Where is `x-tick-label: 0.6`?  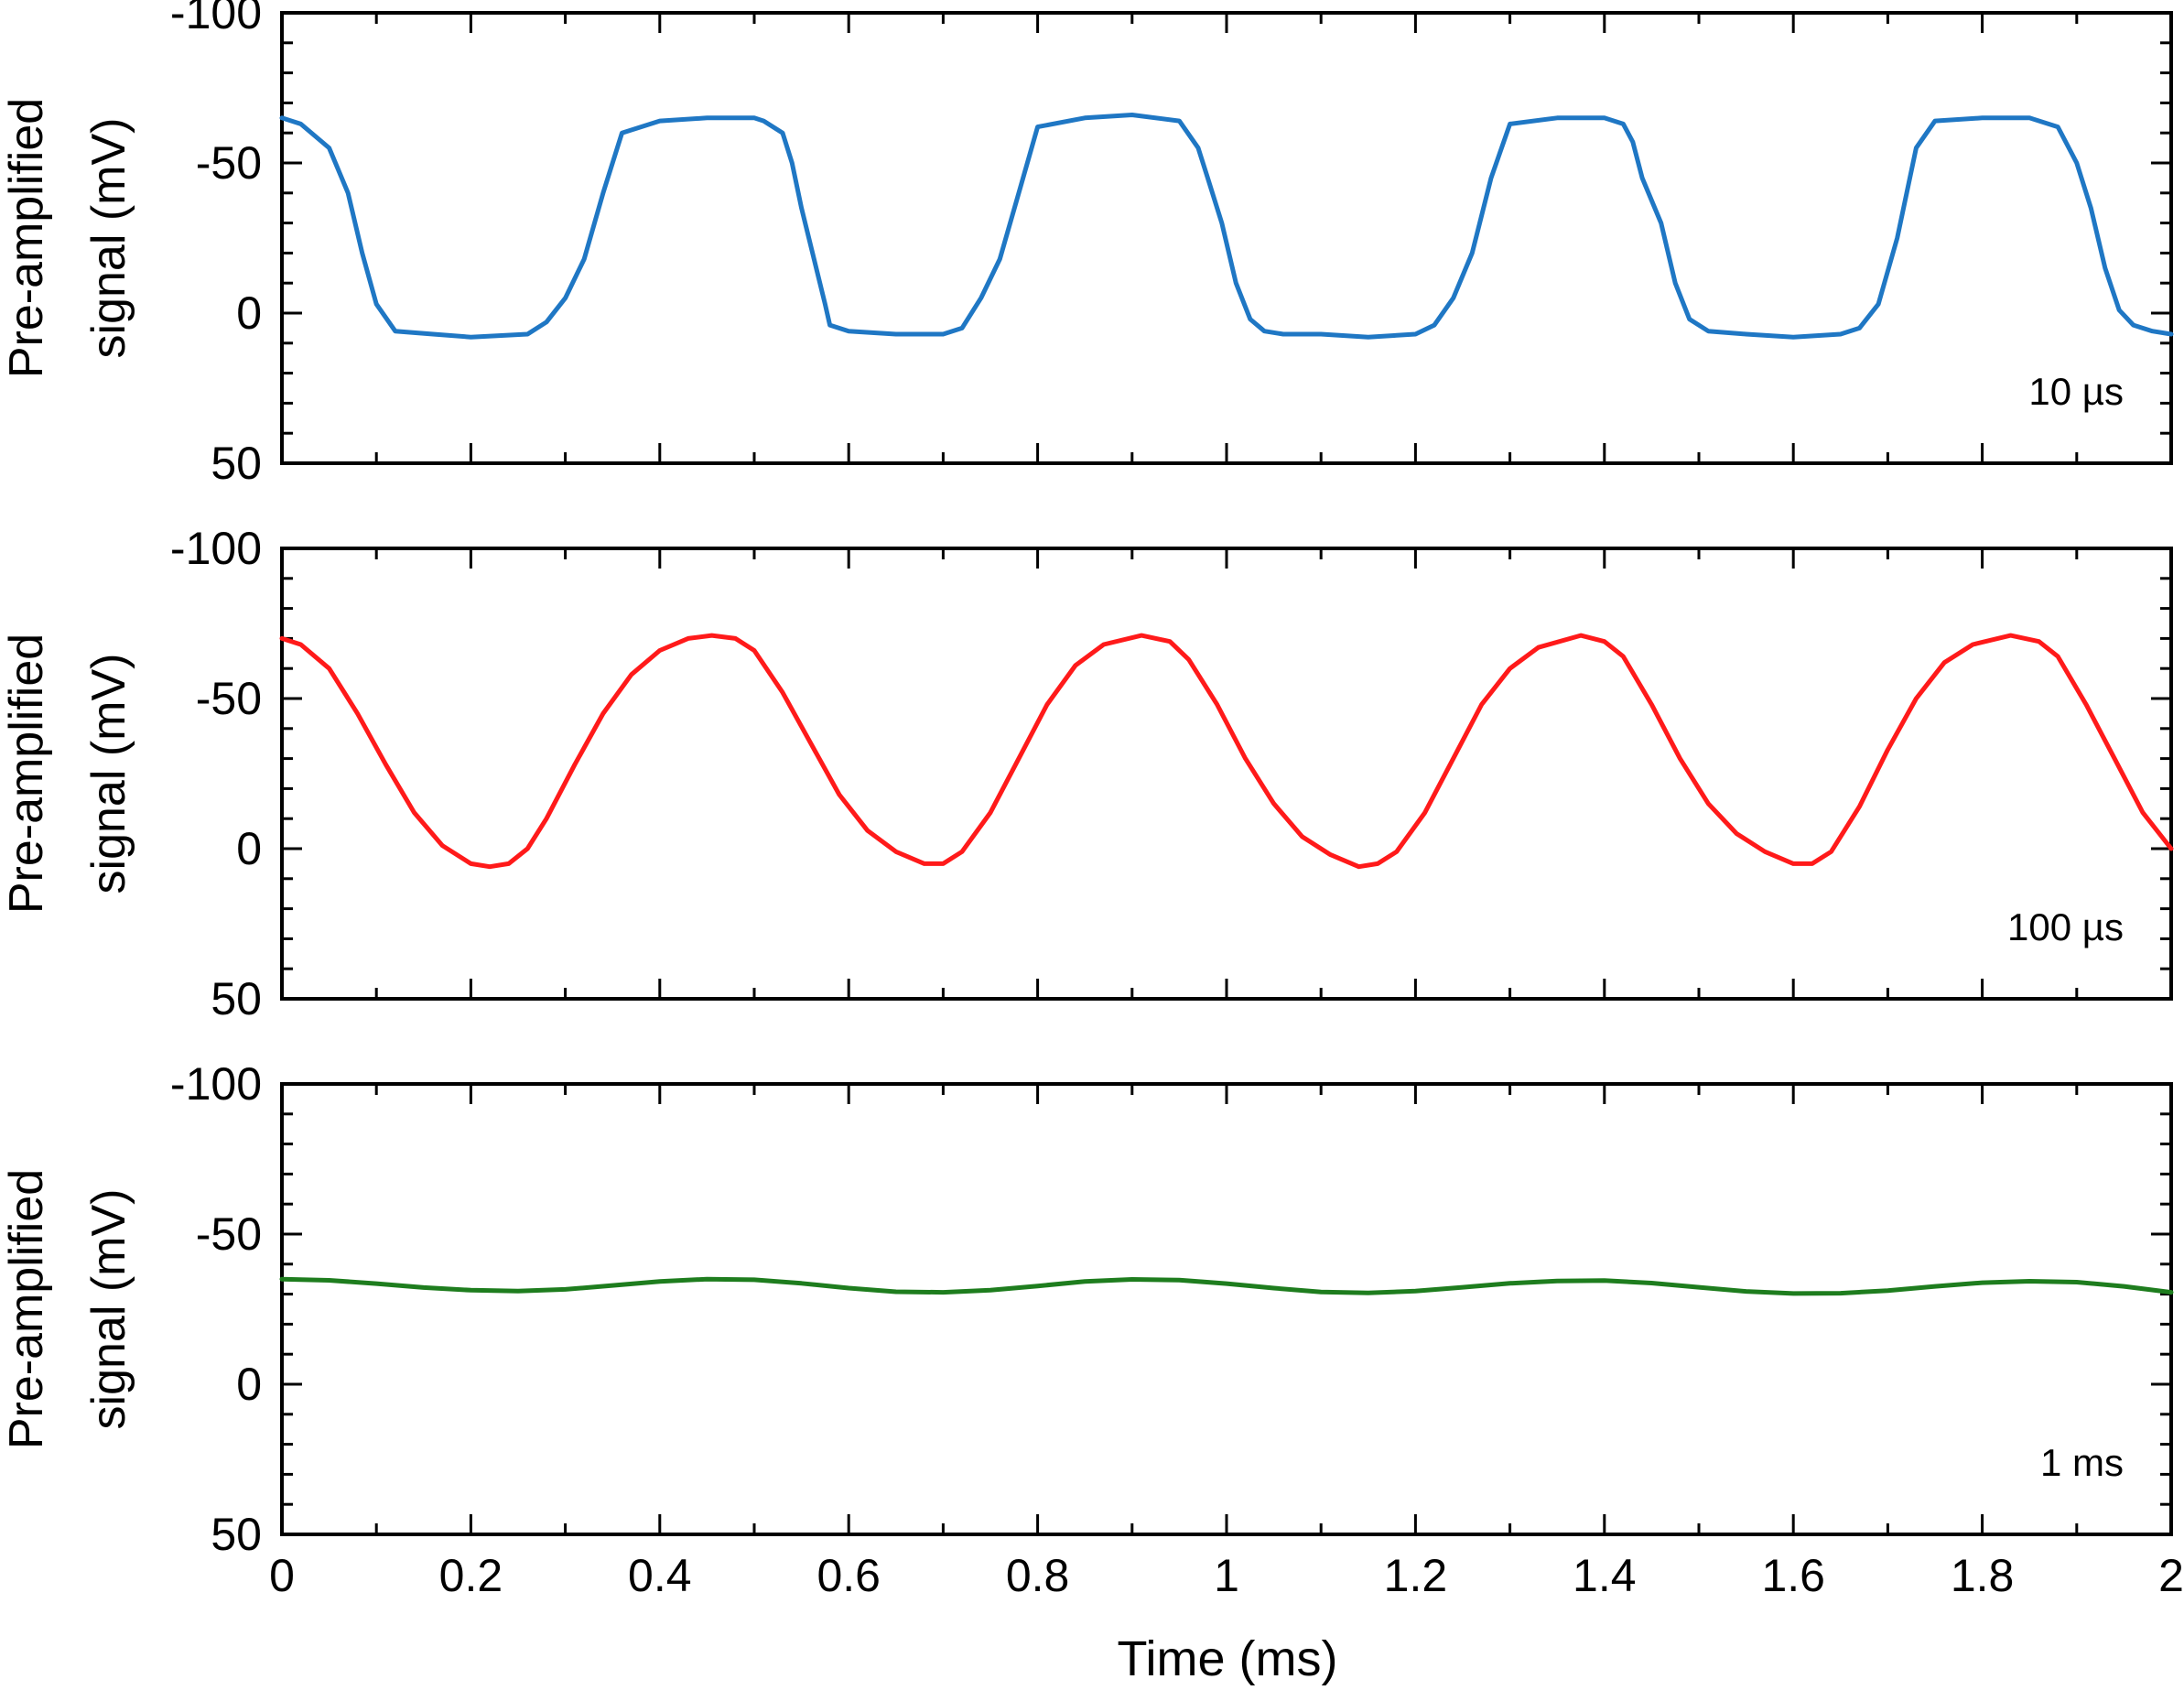 x-tick-label: 0.6 is located at coordinates (848, 1575).